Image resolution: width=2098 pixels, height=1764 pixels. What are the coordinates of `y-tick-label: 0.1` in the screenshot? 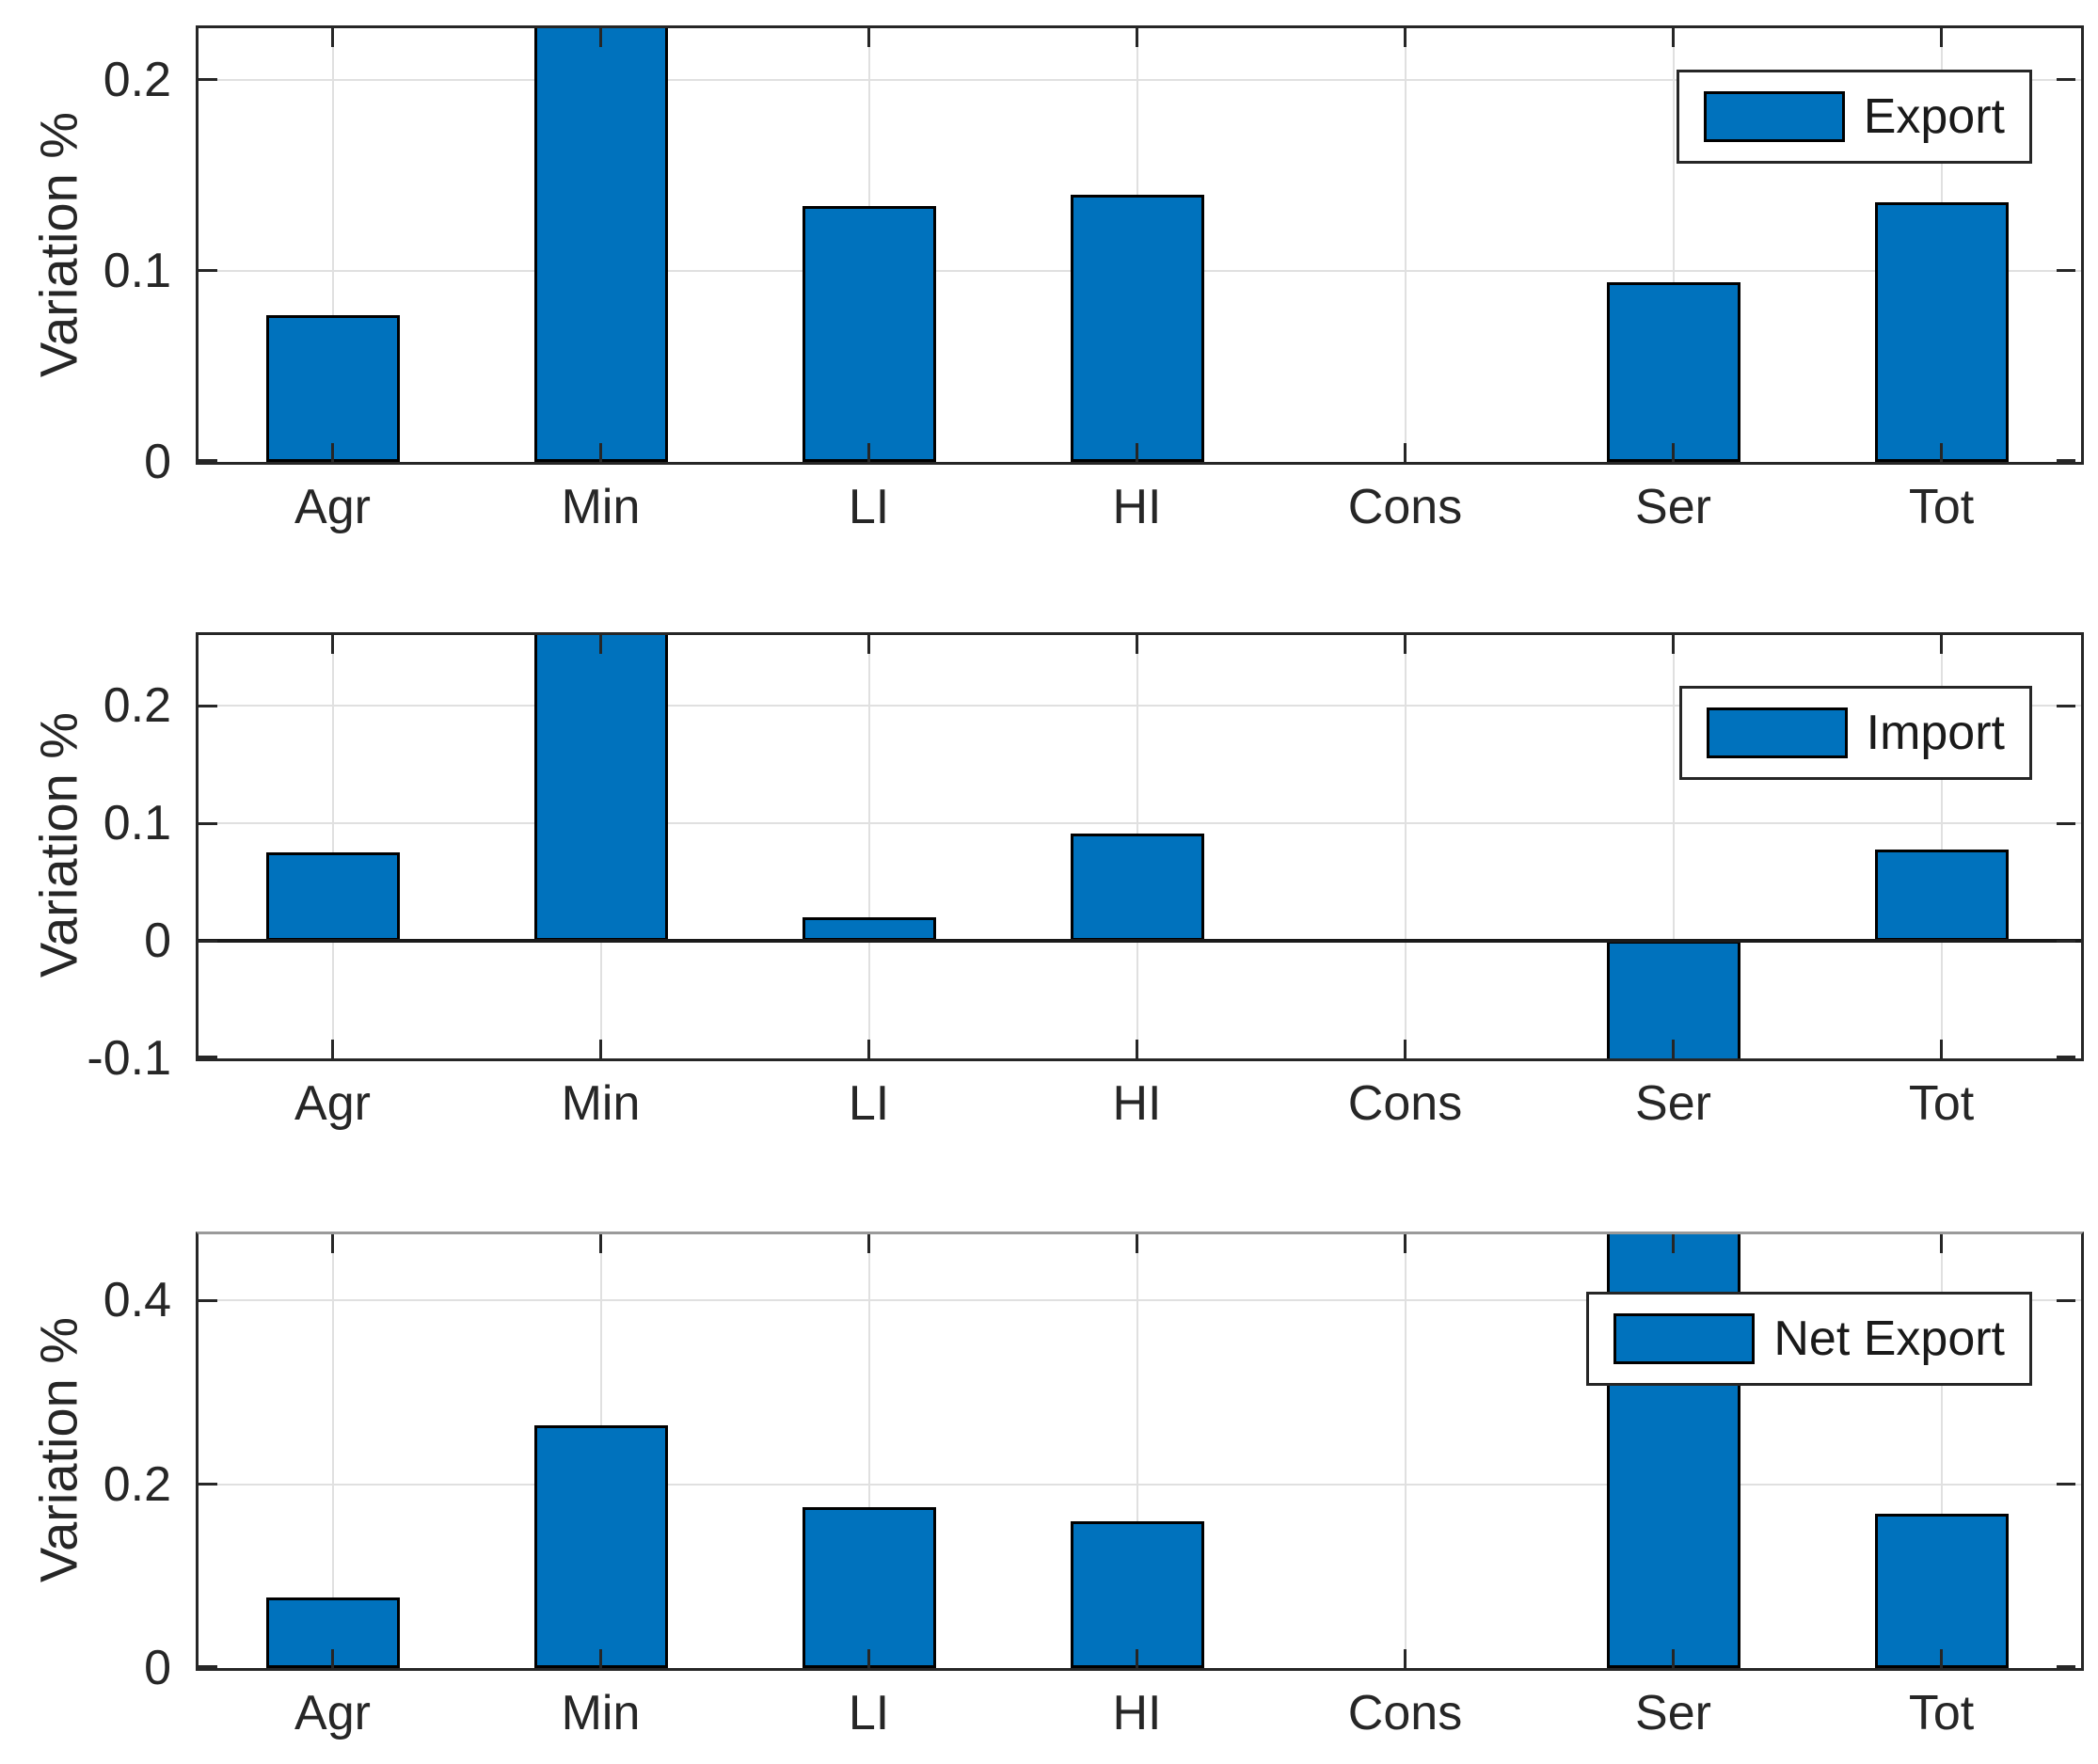 It's located at (137, 823).